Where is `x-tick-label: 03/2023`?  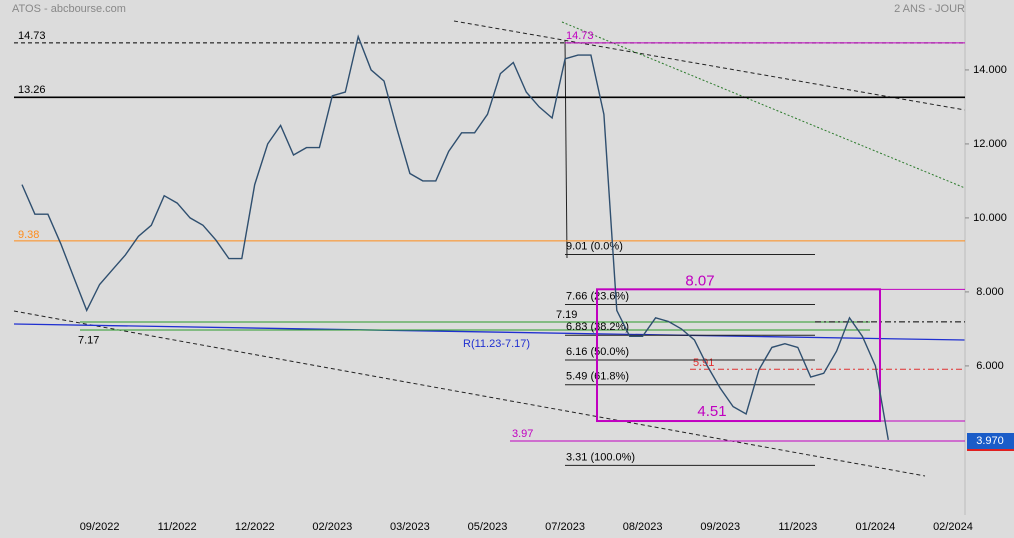 x-tick-label: 03/2023 is located at coordinates (410, 527).